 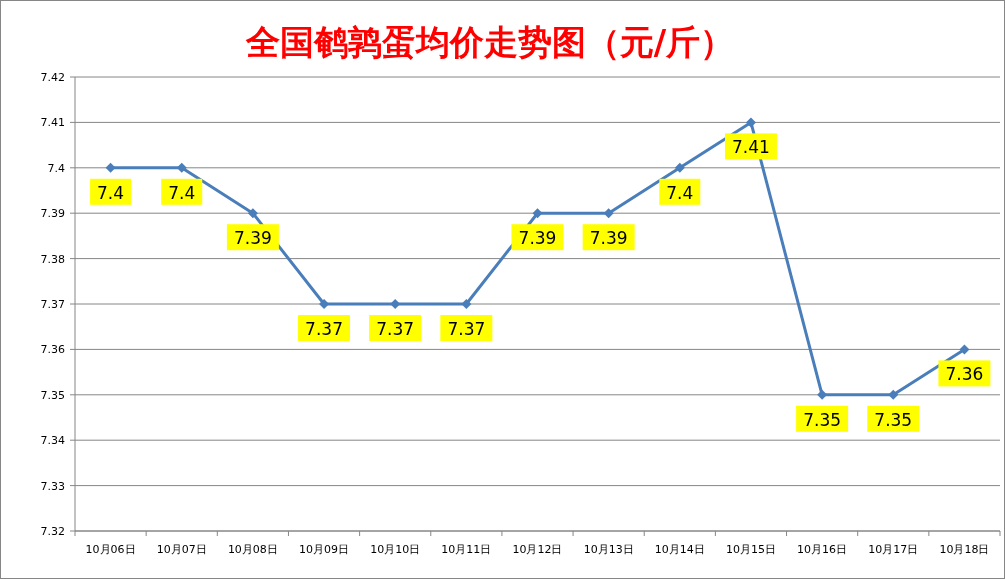 I want to click on x-tick-label: 10月15日, so click(x=750, y=549).